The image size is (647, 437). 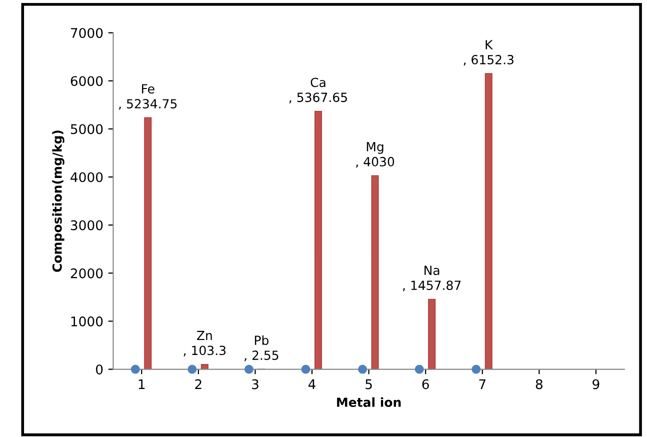 I want to click on y-tick-label: 3000, so click(x=86, y=225).